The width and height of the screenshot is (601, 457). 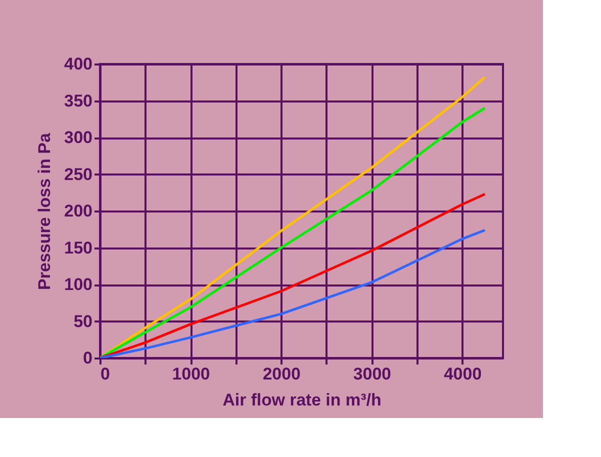 I want to click on y-tick-label: 400, so click(x=78, y=64).